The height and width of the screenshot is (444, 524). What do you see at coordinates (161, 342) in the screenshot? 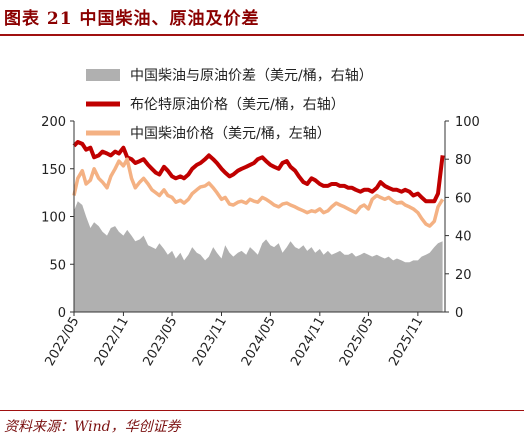
I see `x-tick-label: 2023/05` at bounding box center [161, 342].